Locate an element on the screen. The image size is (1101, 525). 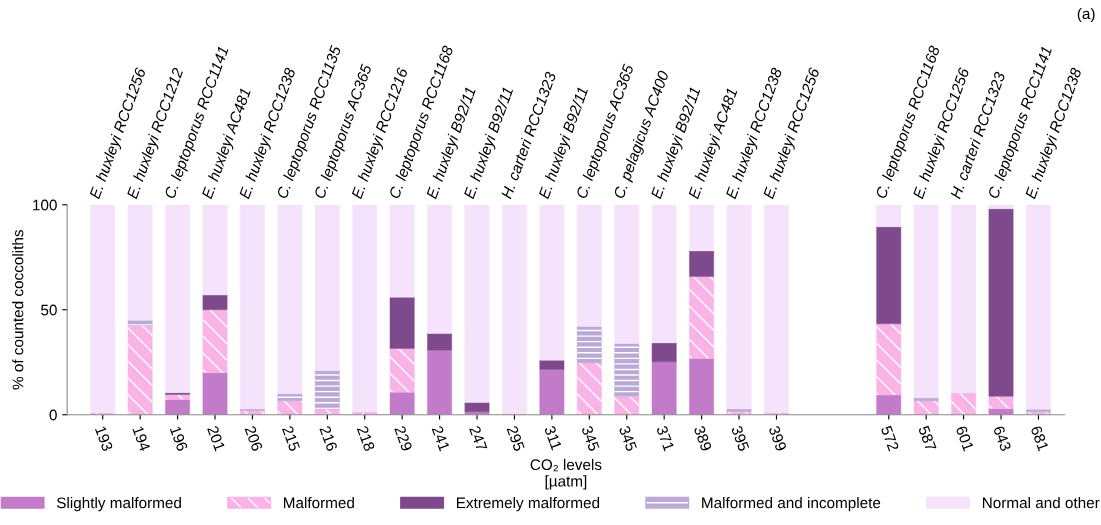
y-axis-title: % of counted coccoliths is located at coordinates (18, 310).